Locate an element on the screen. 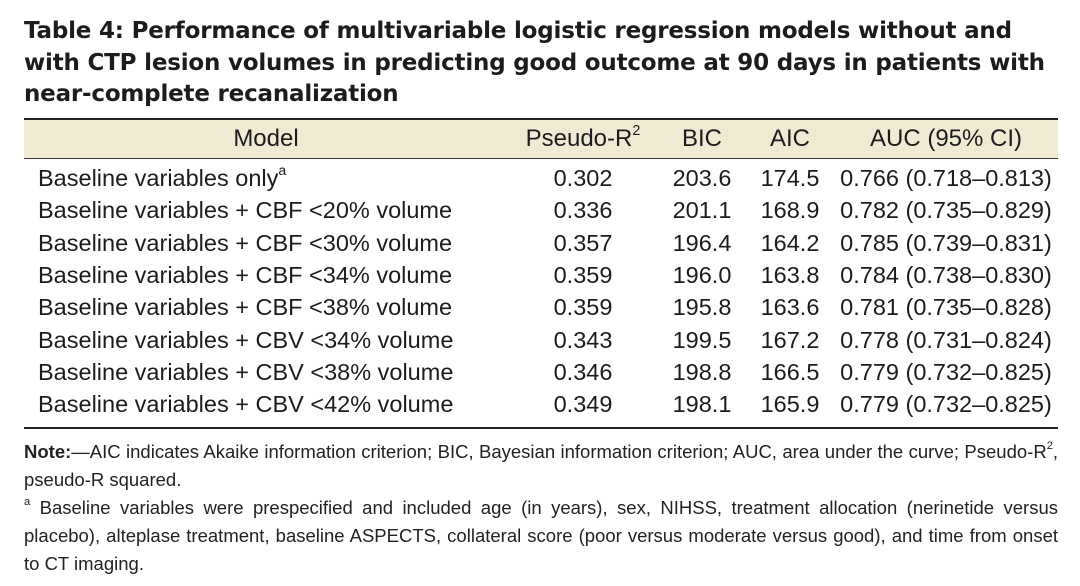 Image resolution: width=1080 pixels, height=586 pixels. bottom-rule is located at coordinates (541, 427).